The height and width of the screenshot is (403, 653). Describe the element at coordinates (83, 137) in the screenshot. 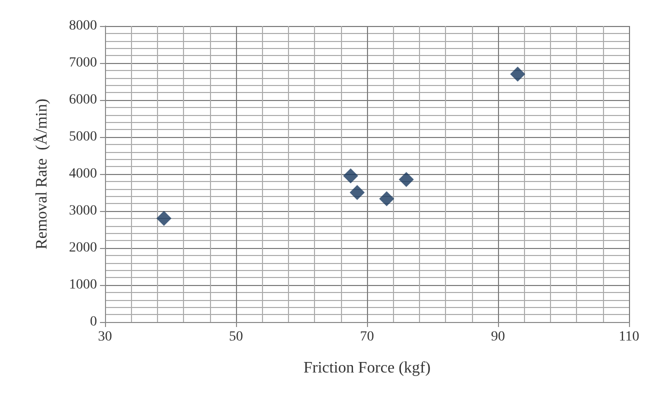

I see `y-tick-label: 5000` at that location.